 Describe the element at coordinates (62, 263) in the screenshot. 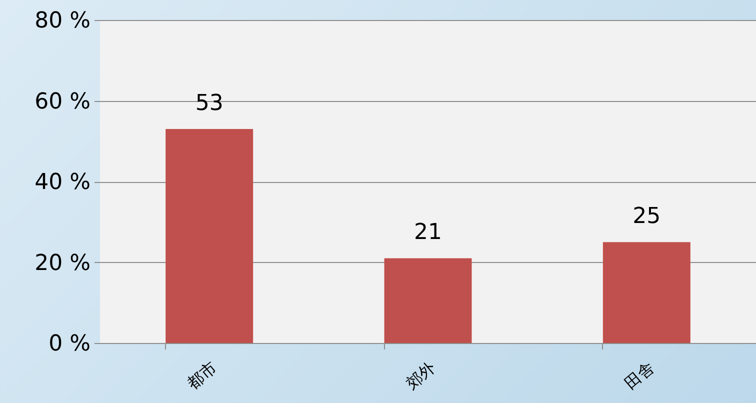

I see `y-tick-label: 20 %` at that location.